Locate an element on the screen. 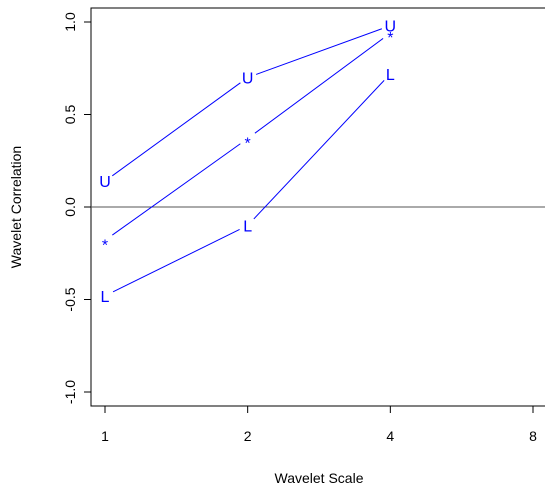  y-tick-label: -1.0 is located at coordinates (70, 392).